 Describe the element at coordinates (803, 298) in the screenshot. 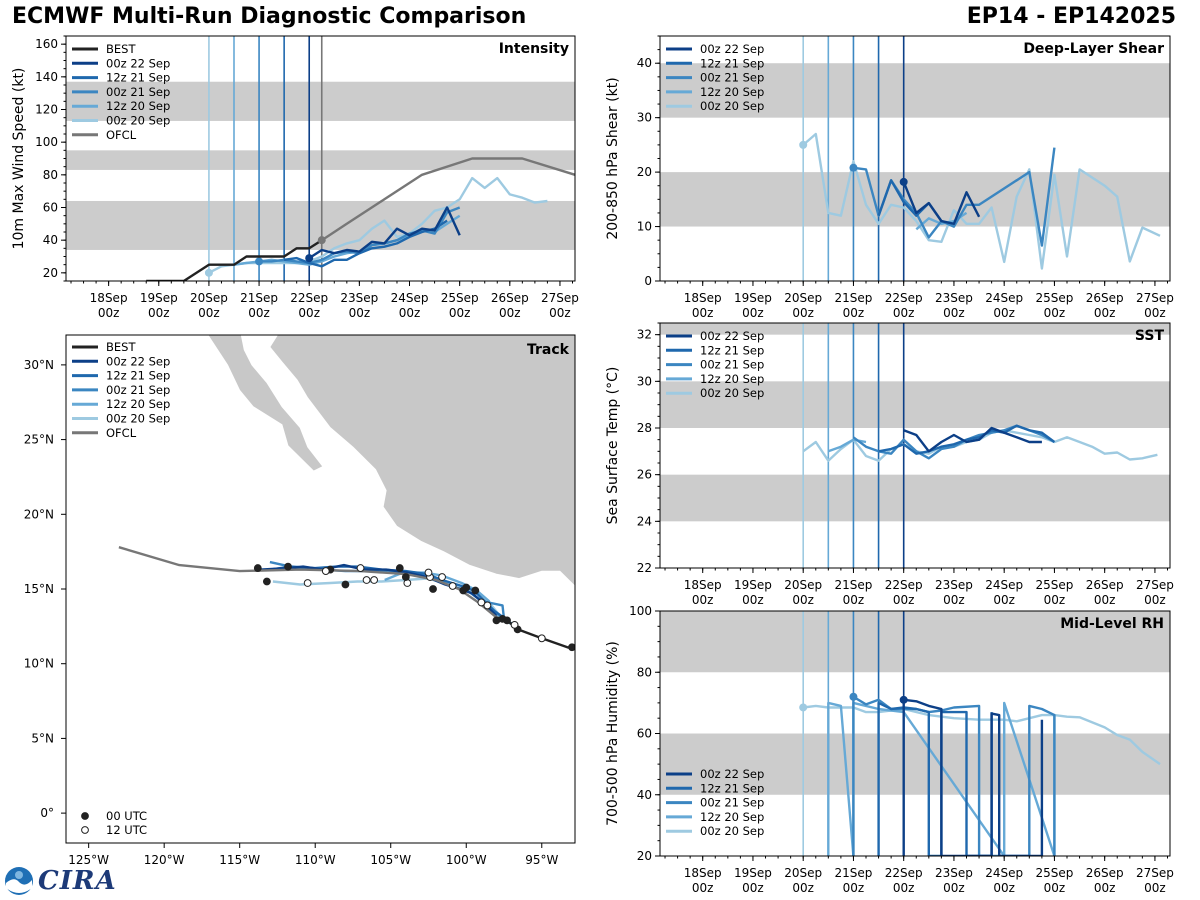

I see `shear-x-tick-label: 20Sep` at that location.